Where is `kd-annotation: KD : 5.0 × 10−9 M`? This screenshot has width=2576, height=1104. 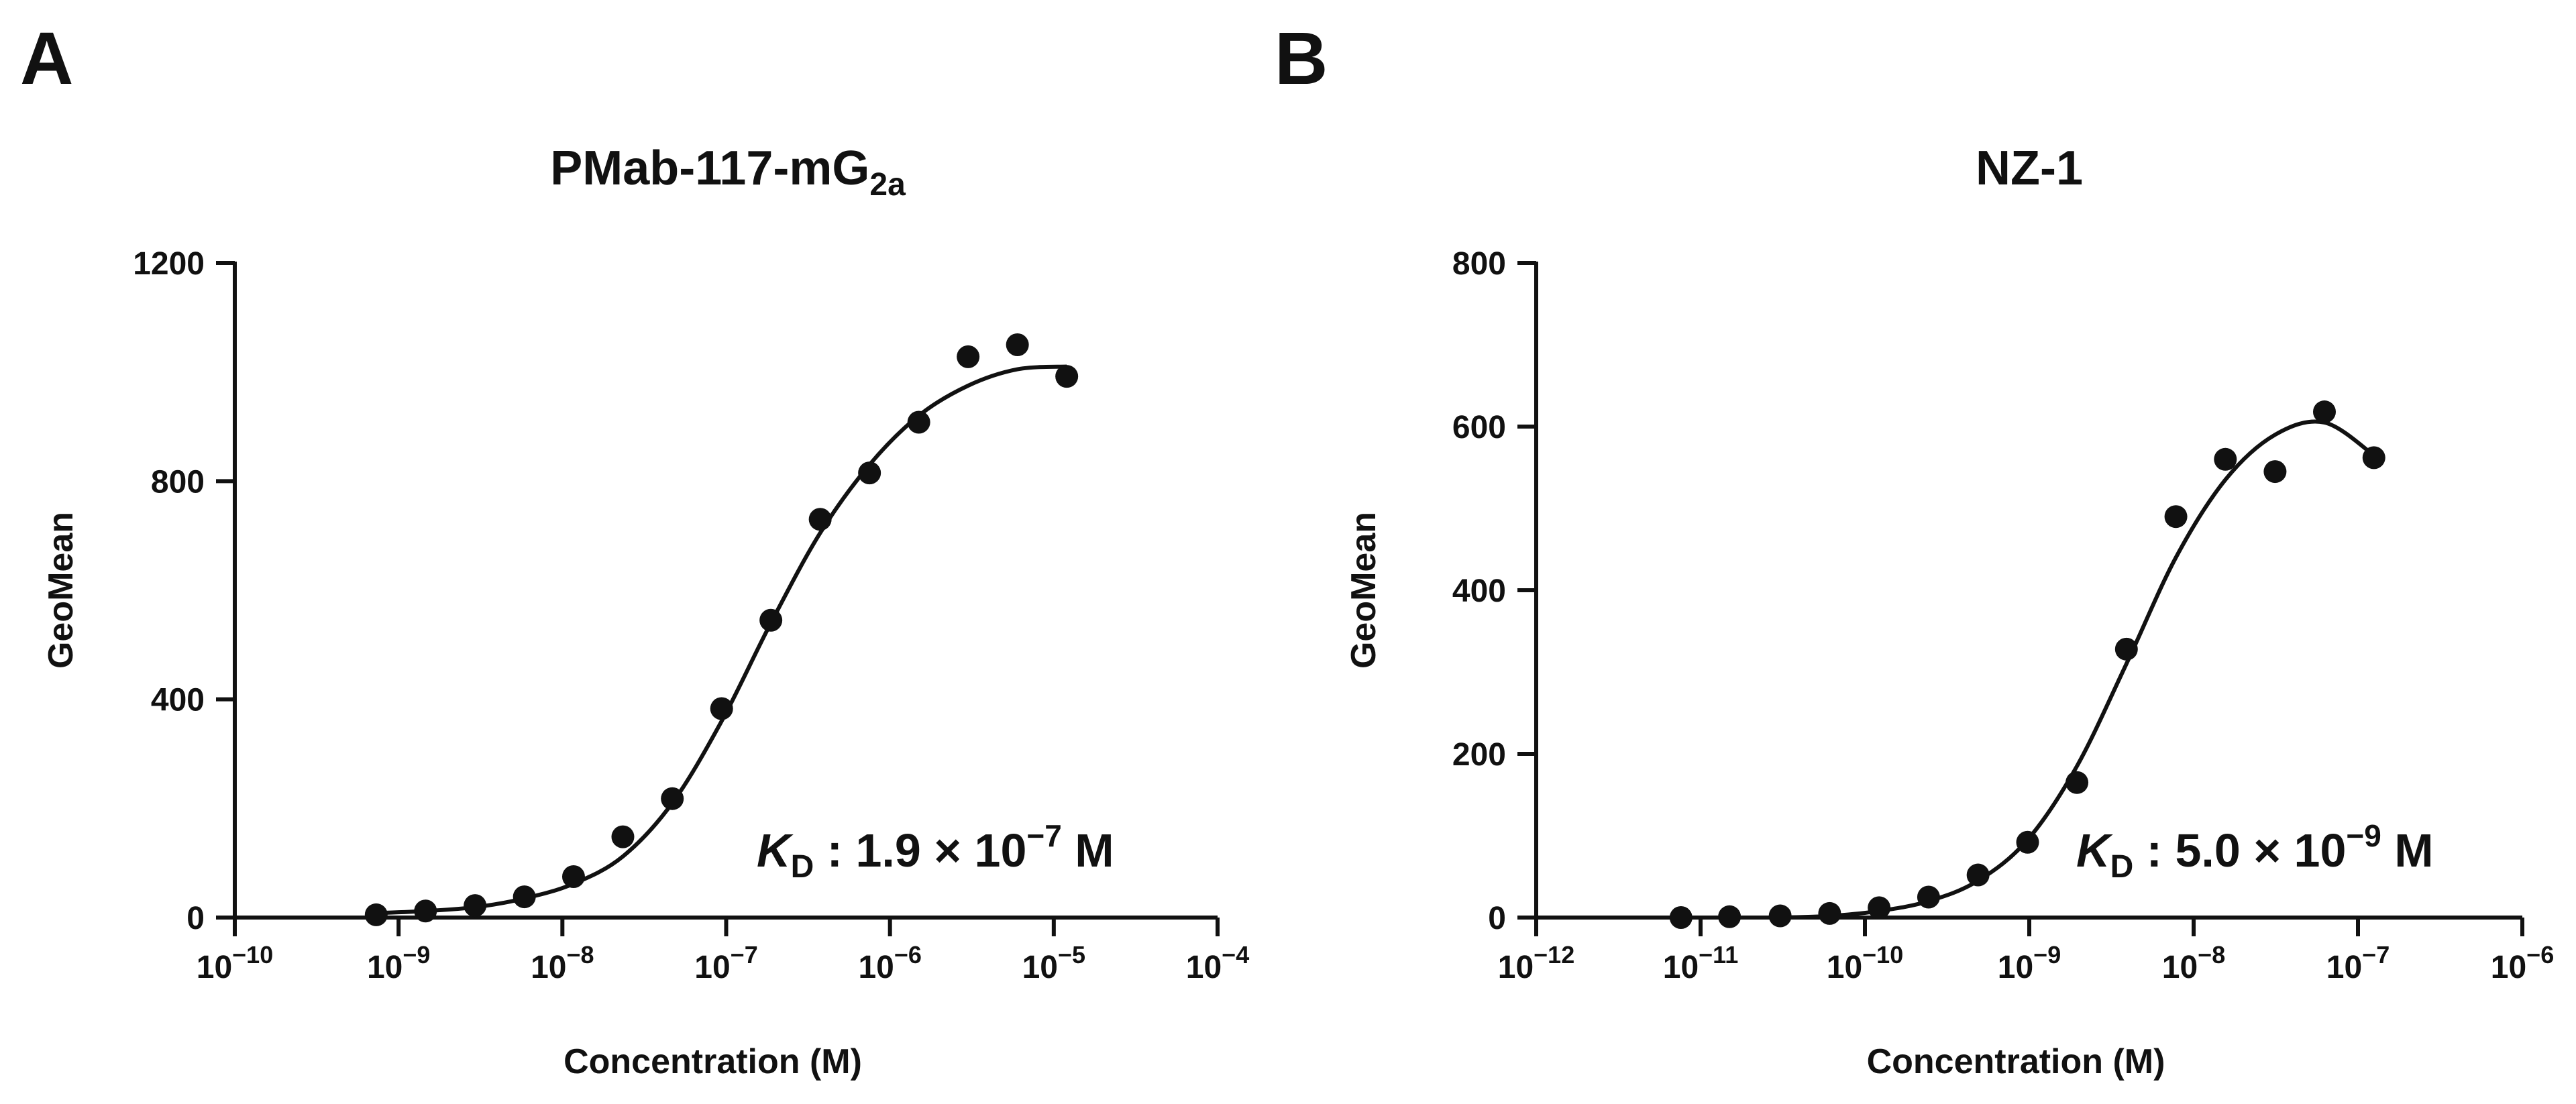
kd-annotation: KD : 5.0 × 10−9 M is located at coordinates (2255, 852).